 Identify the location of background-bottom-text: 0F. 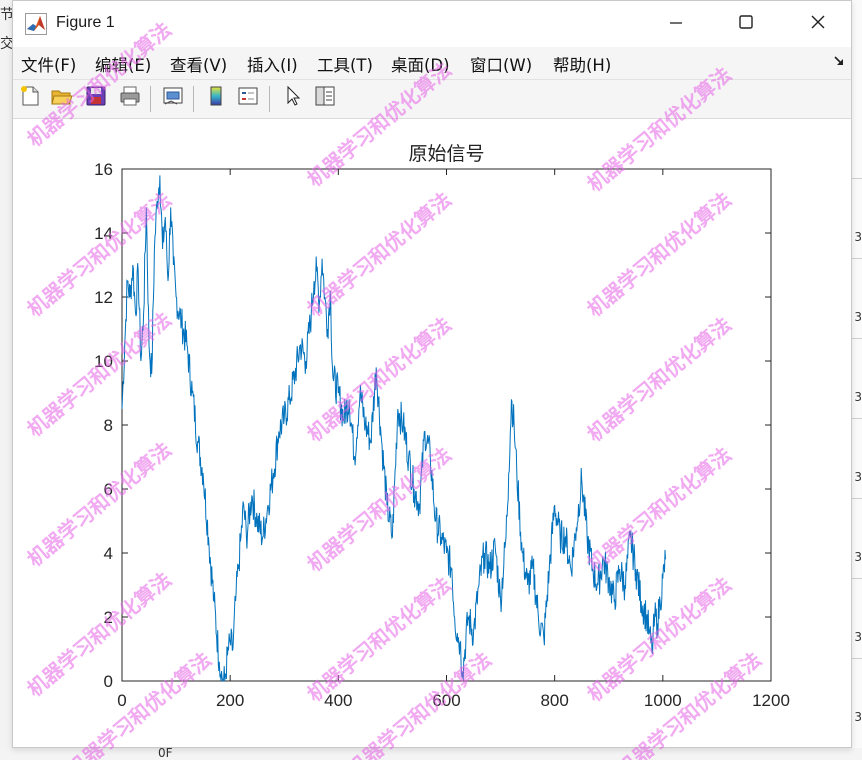
(165, 753).